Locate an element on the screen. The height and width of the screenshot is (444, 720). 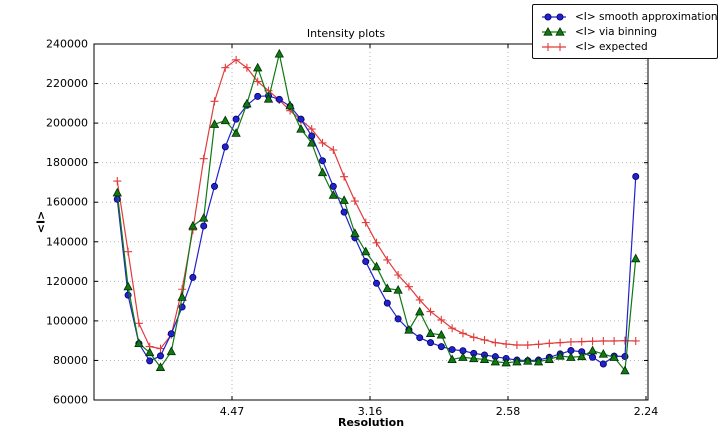
x-tick-label: 2.58 is located at coordinates (508, 411).